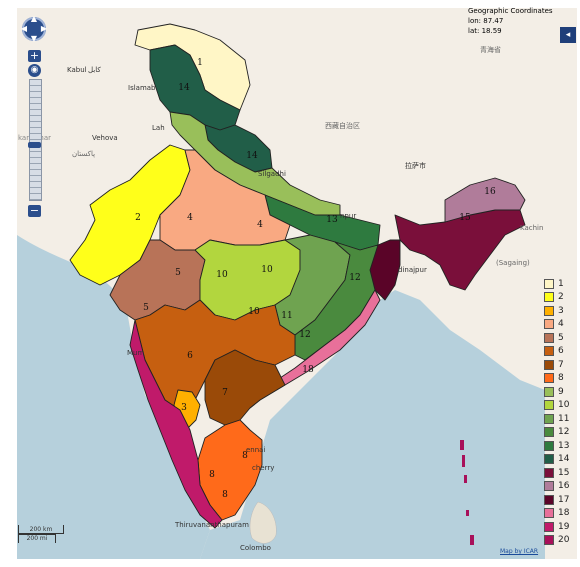 The image size is (580, 567). What do you see at coordinates (485, 31) in the screenshot?
I see `coordinate-lat: lat: 18.59` at bounding box center [485, 31].